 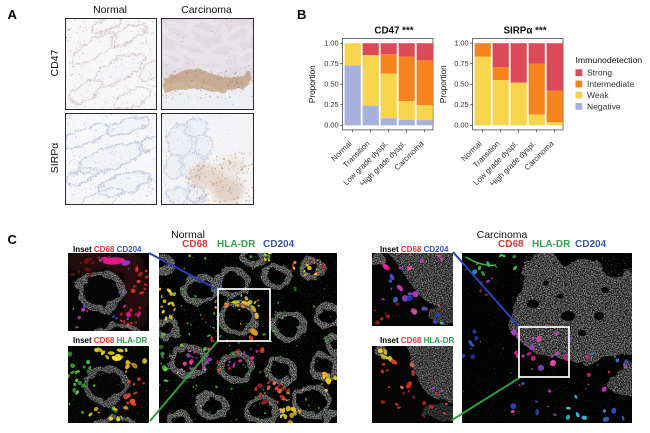 I want to click on svg-text: Negative, so click(x=604, y=106).